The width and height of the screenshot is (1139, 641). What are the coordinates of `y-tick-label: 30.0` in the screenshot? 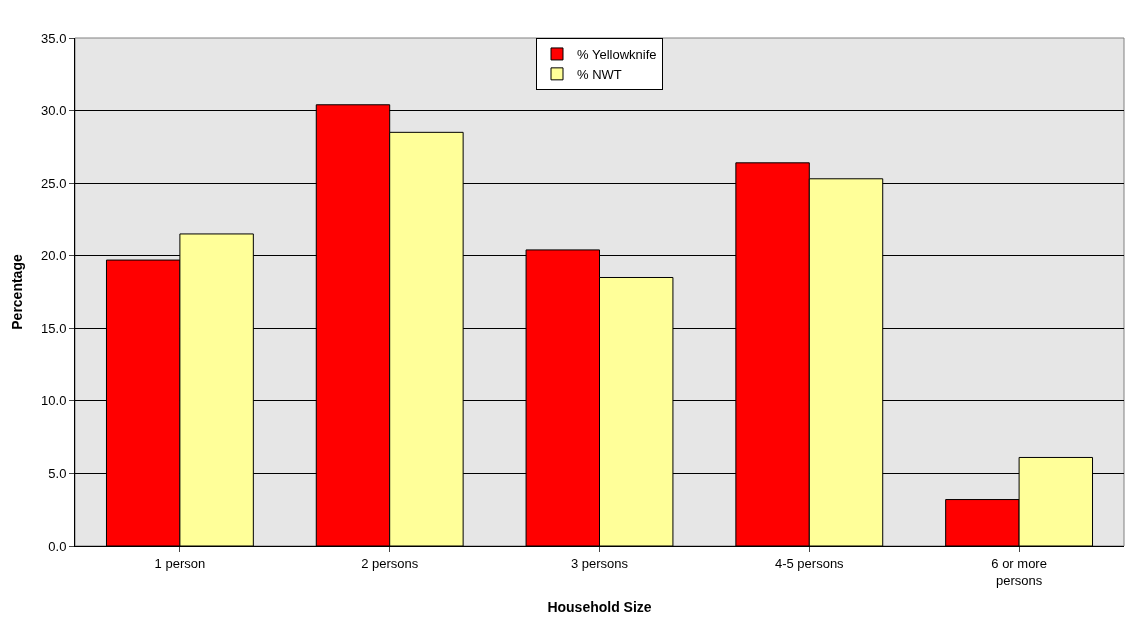 It's located at (54, 111).